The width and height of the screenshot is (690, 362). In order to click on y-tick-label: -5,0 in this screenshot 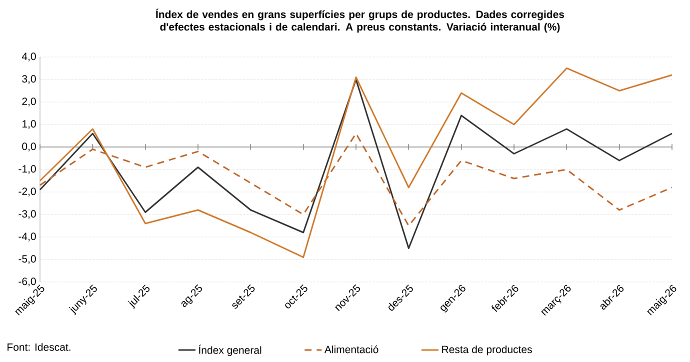, I will do `click(27, 259)`.